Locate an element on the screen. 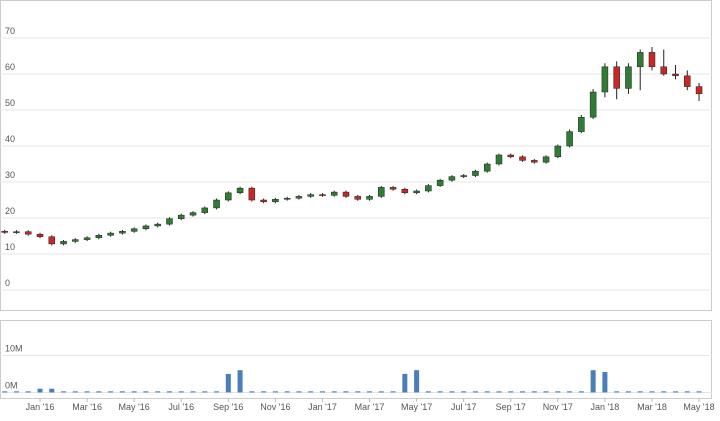  y-tick-label: 70 is located at coordinates (10, 31).